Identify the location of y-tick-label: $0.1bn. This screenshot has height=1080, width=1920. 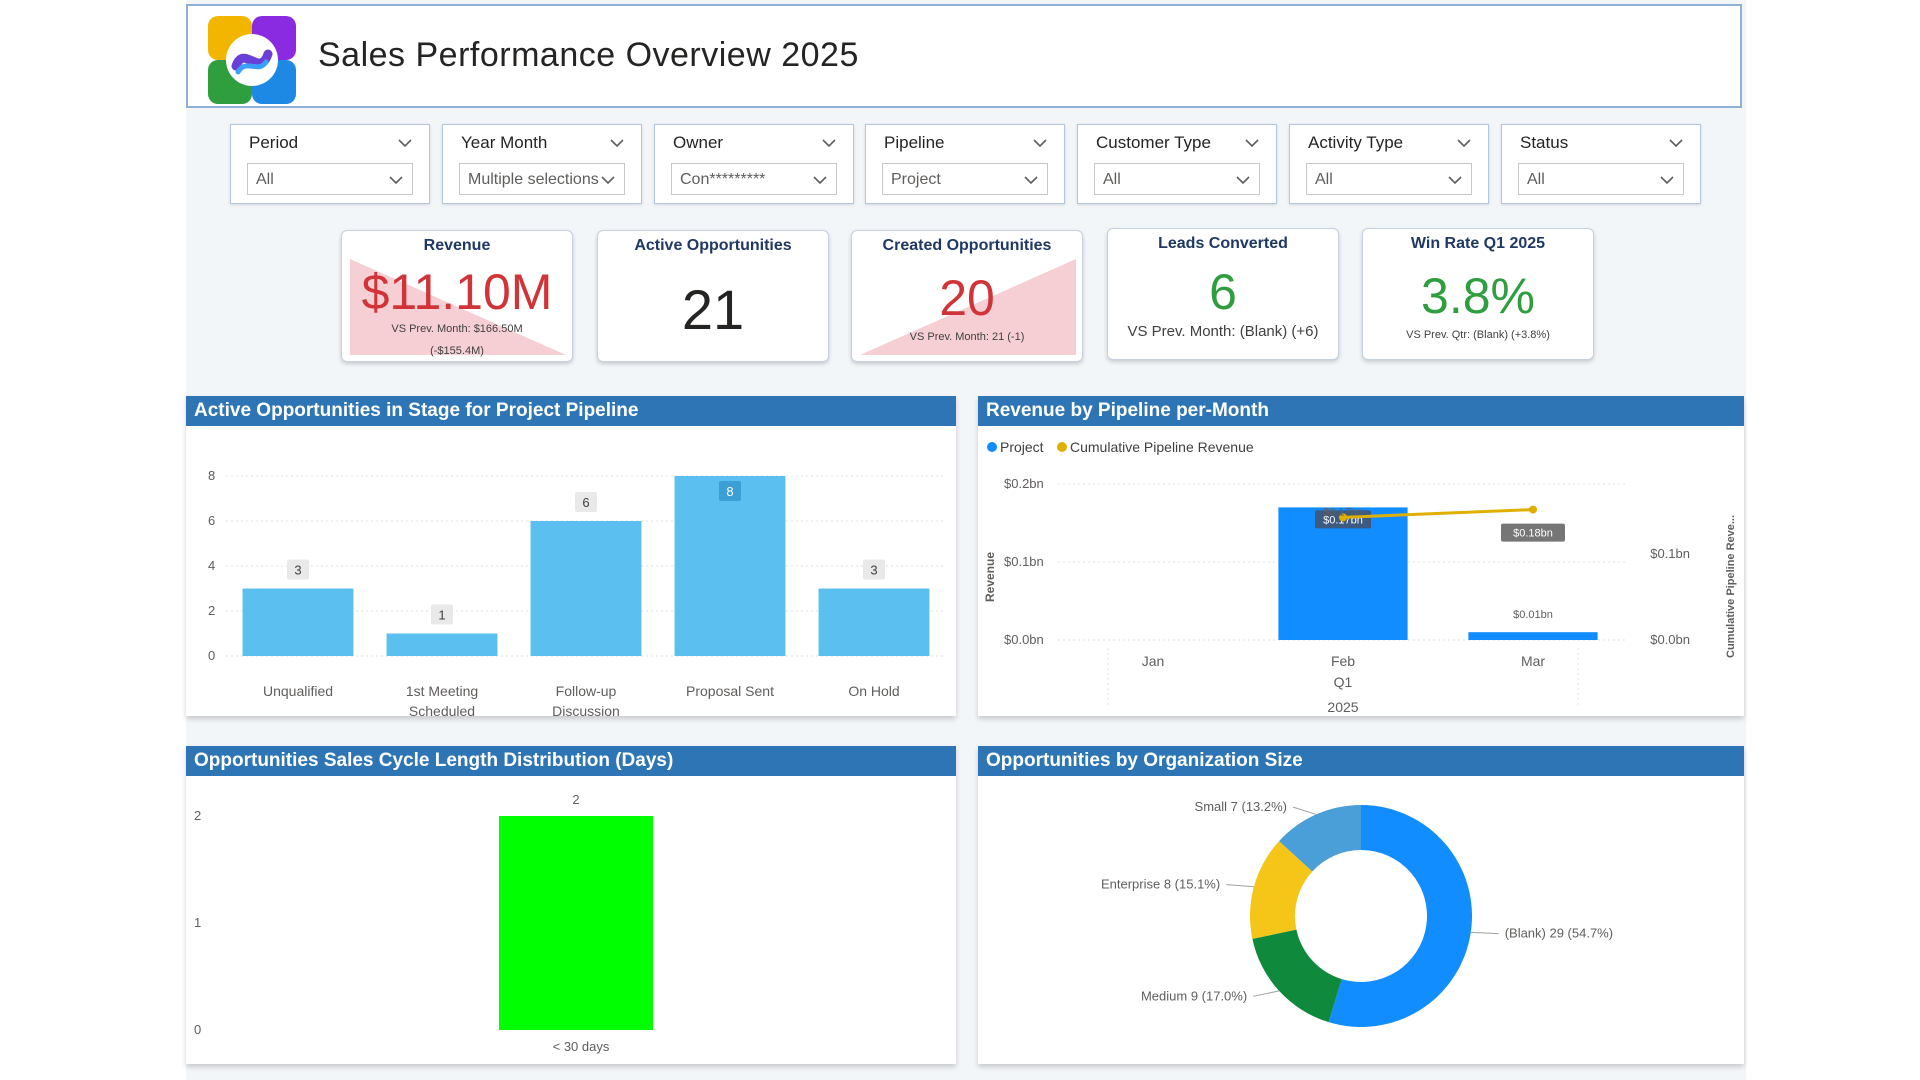
(1024, 561).